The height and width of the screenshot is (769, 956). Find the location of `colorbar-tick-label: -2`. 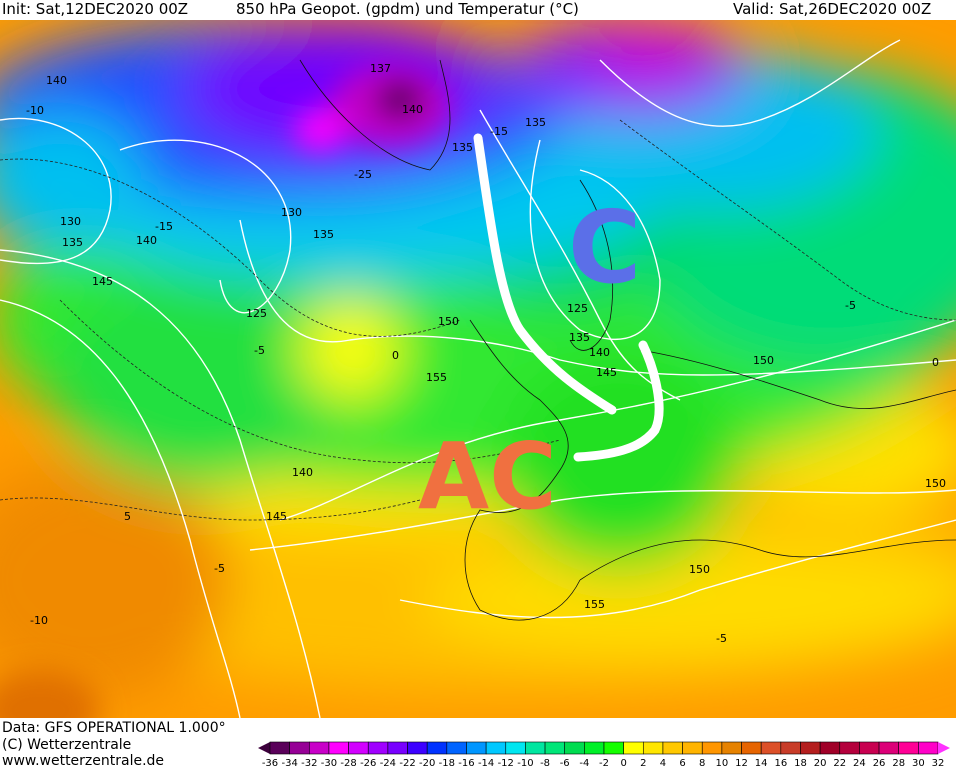

colorbar-tick-label: -2 is located at coordinates (604, 763).